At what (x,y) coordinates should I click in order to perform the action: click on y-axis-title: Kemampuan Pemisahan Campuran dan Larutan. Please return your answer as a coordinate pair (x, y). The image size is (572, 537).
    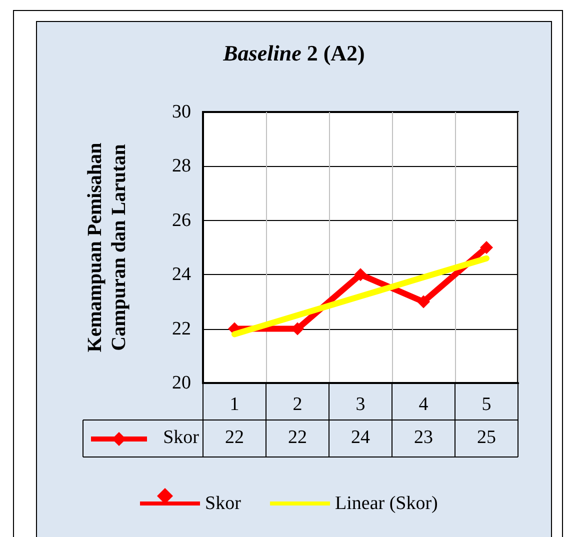
    Looking at the image, I should click on (107, 247).